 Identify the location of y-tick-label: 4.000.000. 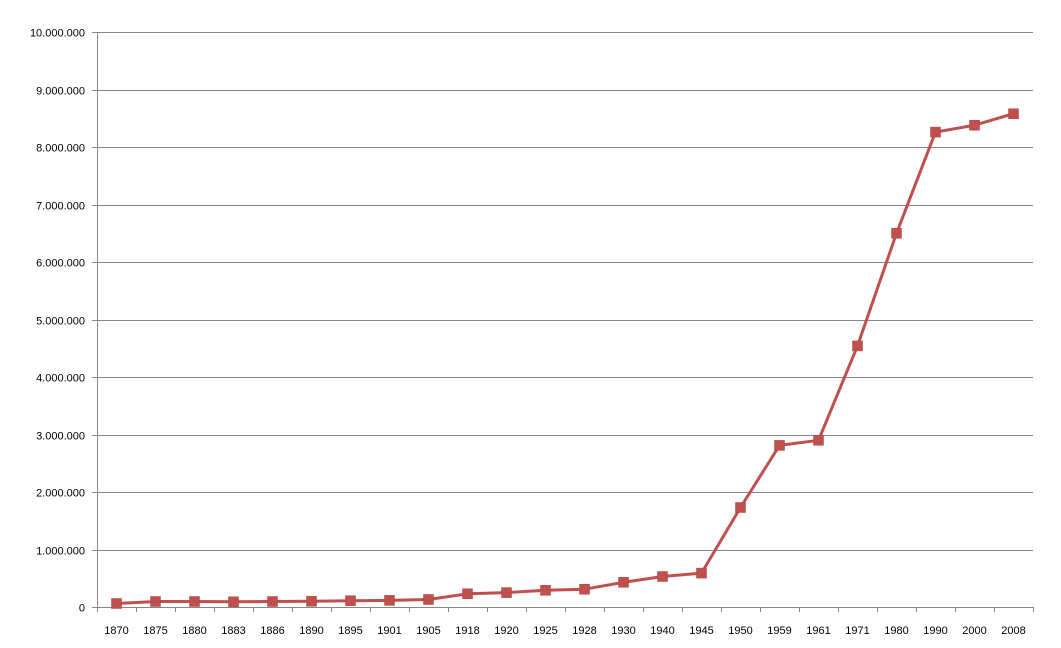
(60, 379).